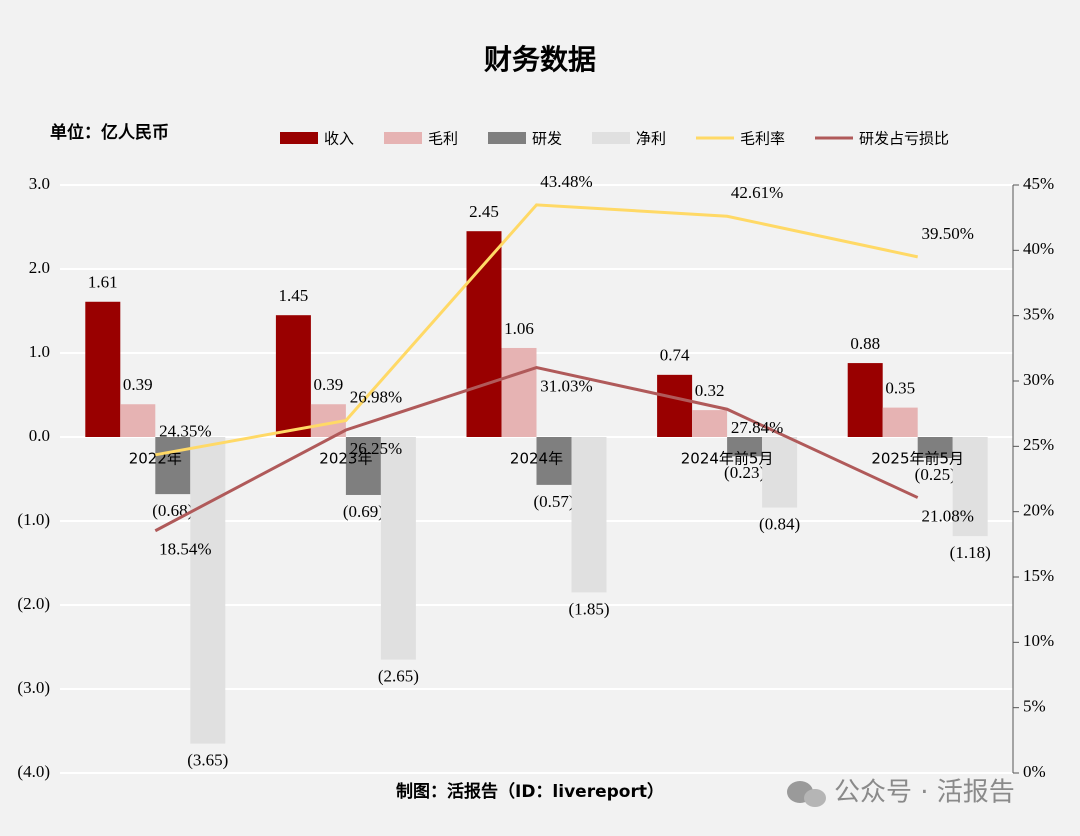 This screenshot has width=1080, height=836. Describe the element at coordinates (757, 192) in the screenshot. I see `data-label: 42.61%` at that location.